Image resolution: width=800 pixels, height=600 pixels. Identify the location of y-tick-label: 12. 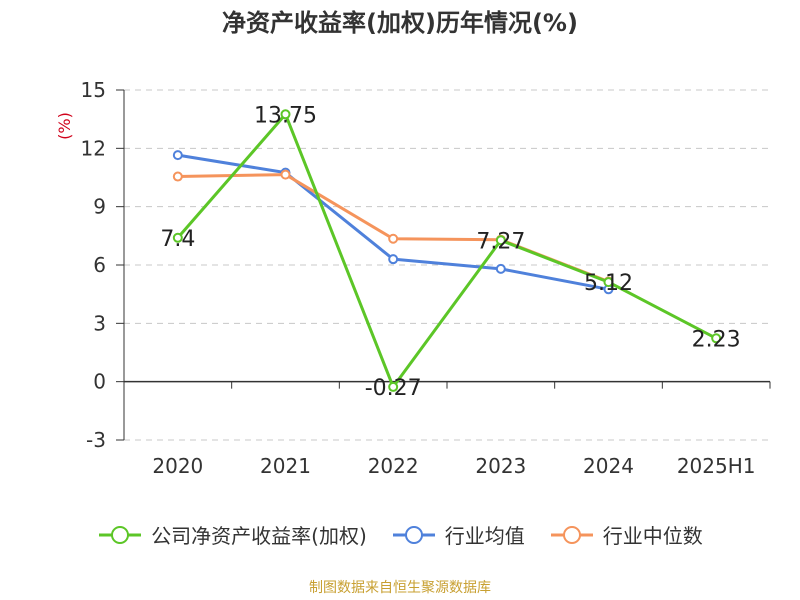
(93, 148).